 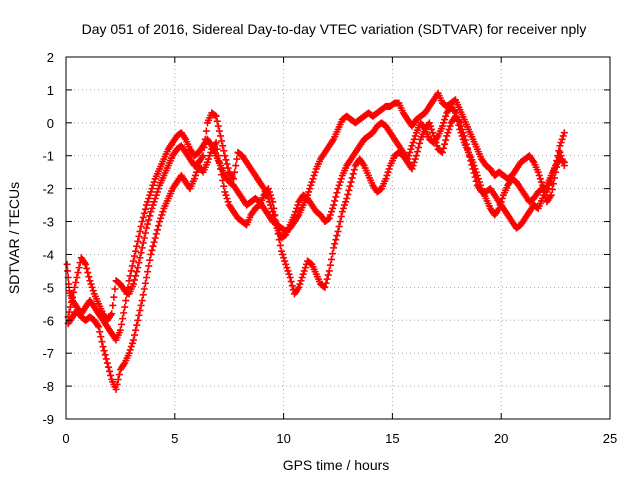 I want to click on y-tick-label: -9, so click(x=48, y=419).